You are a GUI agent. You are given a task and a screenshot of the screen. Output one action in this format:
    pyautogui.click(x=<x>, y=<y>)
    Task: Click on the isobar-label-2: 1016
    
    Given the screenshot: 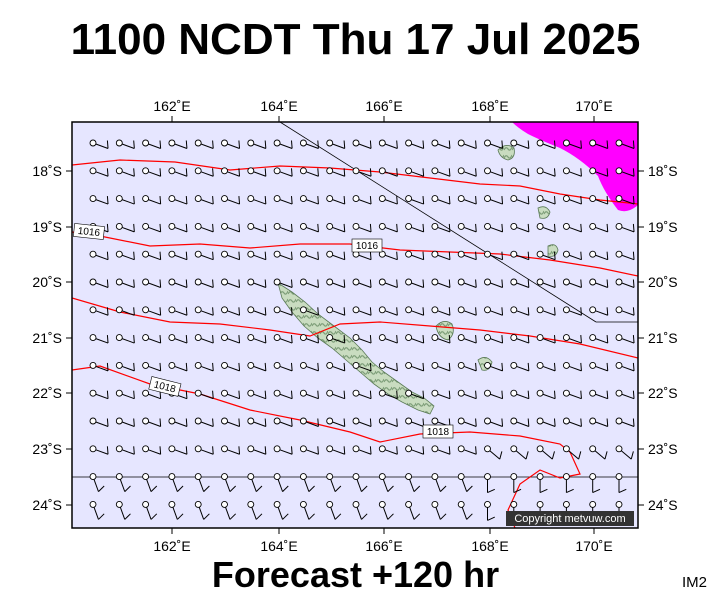 What is the action you would take?
    pyautogui.click(x=367, y=245)
    